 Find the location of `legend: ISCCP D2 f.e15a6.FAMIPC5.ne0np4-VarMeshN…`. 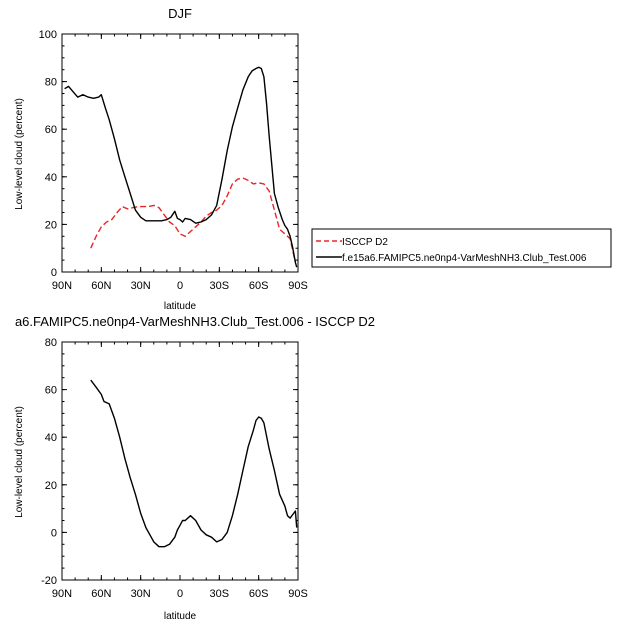

legend: ISCCP D2 f.e15a6.FAMIPC5.ne0np4-VarMeshN… is located at coordinates (461, 248).